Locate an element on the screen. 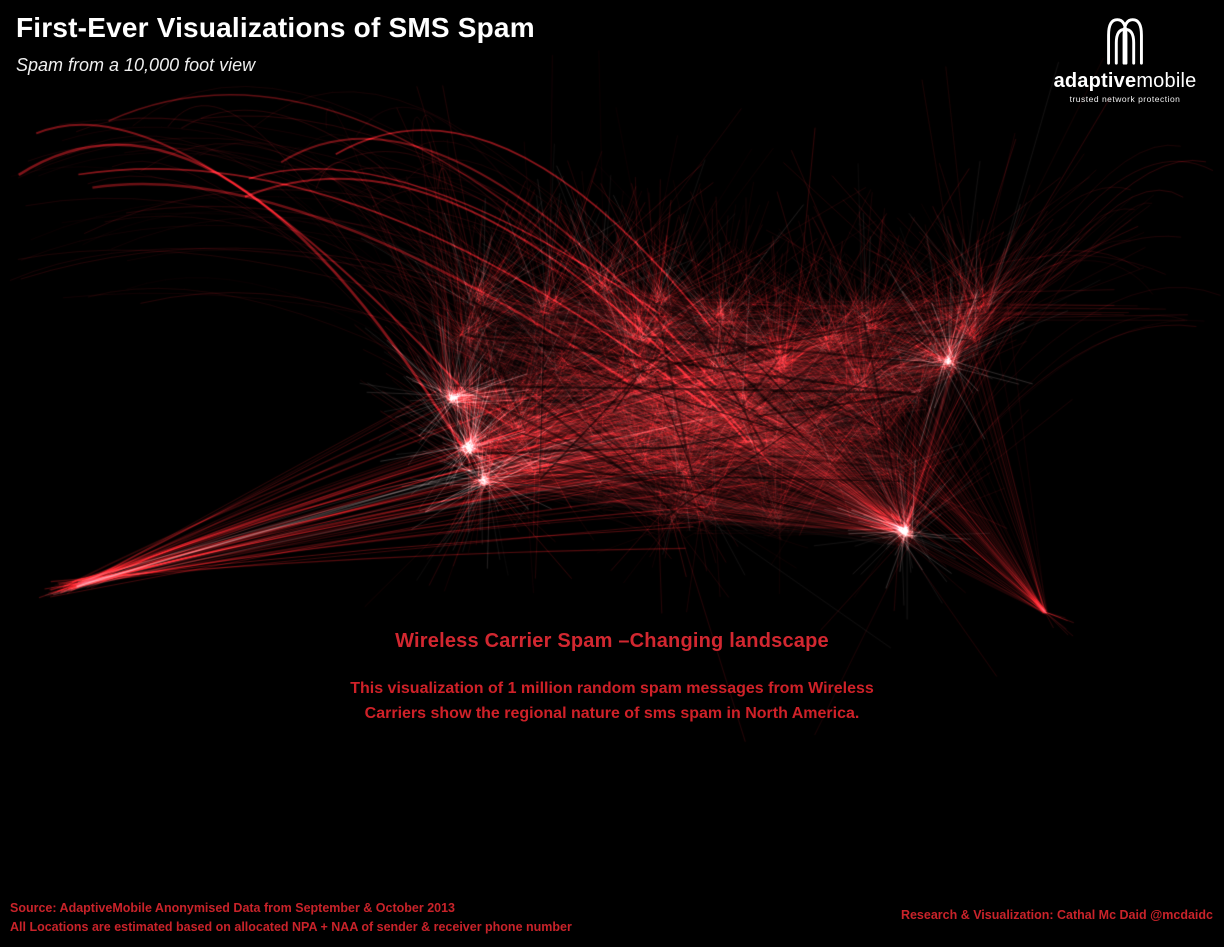 This screenshot has height=947, width=1224. page-subtitle: Spam from a 10,000 foot view is located at coordinates (136, 65).